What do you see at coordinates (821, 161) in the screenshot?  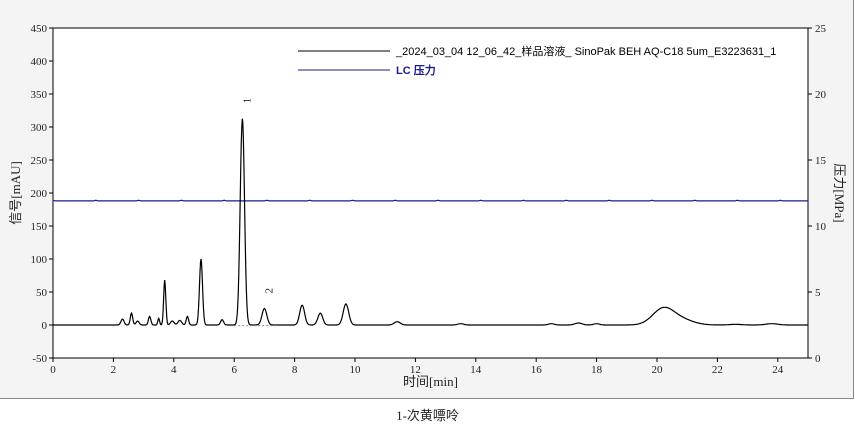 I see `y2-tick-label: 15` at bounding box center [821, 161].